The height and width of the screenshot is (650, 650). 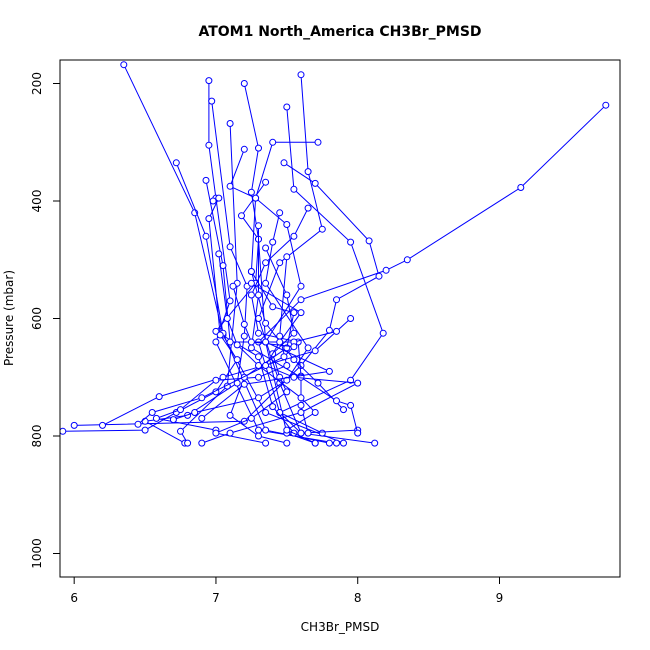 I want to click on y-tick-label: 200, so click(x=37, y=83).